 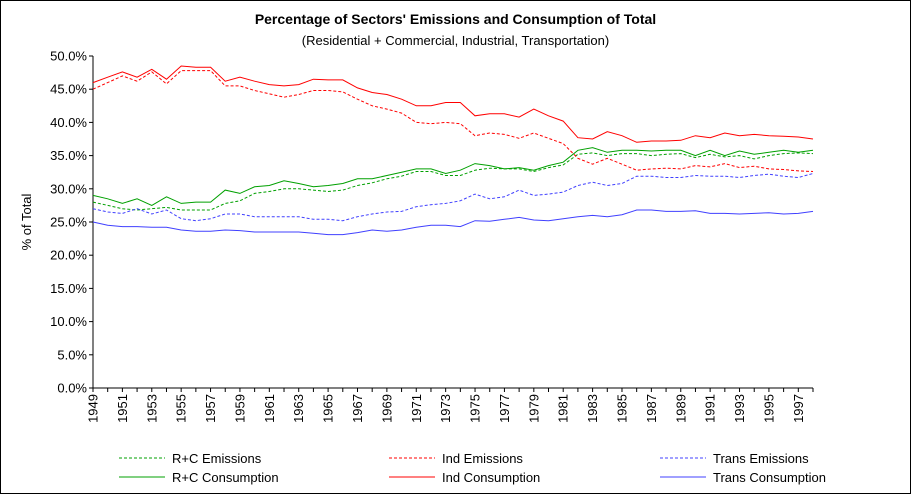 What do you see at coordinates (504, 408) in the screenshot?
I see `x-tick-label: 1977` at bounding box center [504, 408].